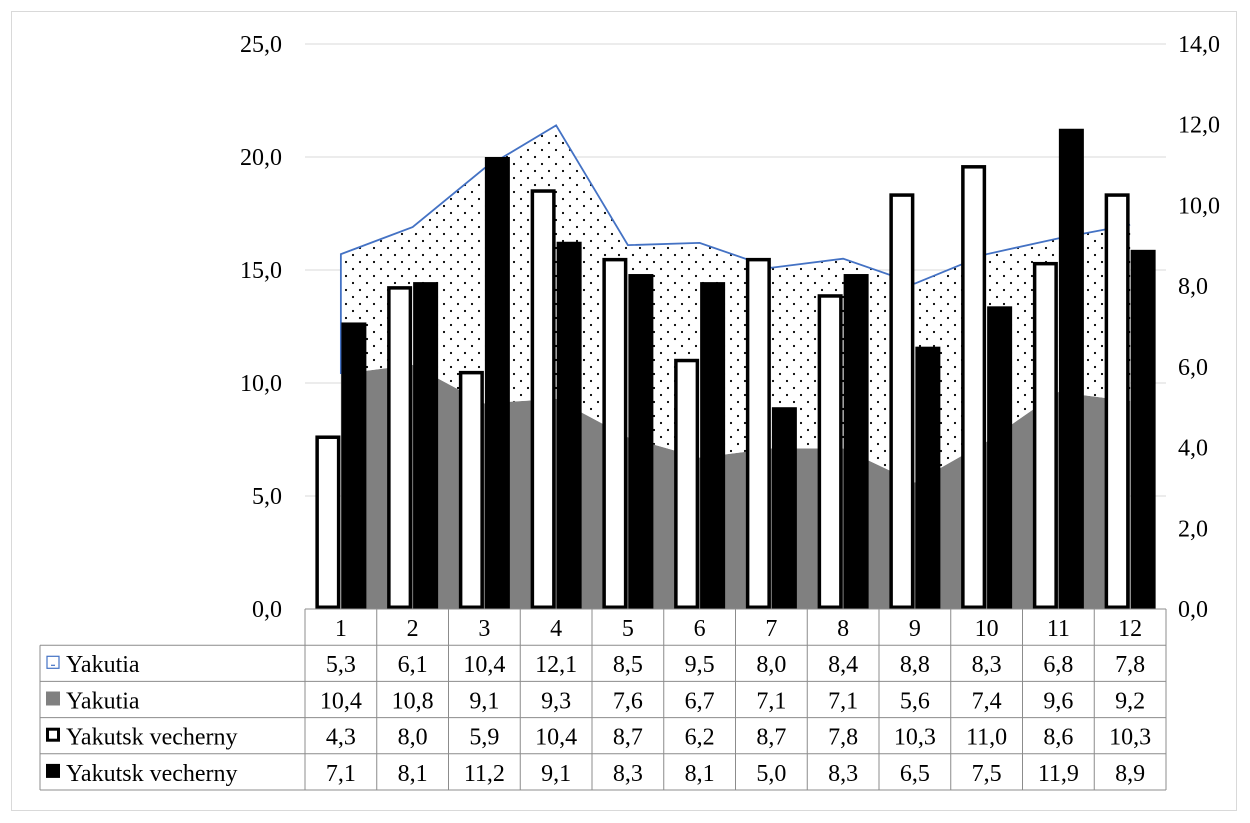  I want to click on legend-key-yakutia-dotted, so click(53, 662).